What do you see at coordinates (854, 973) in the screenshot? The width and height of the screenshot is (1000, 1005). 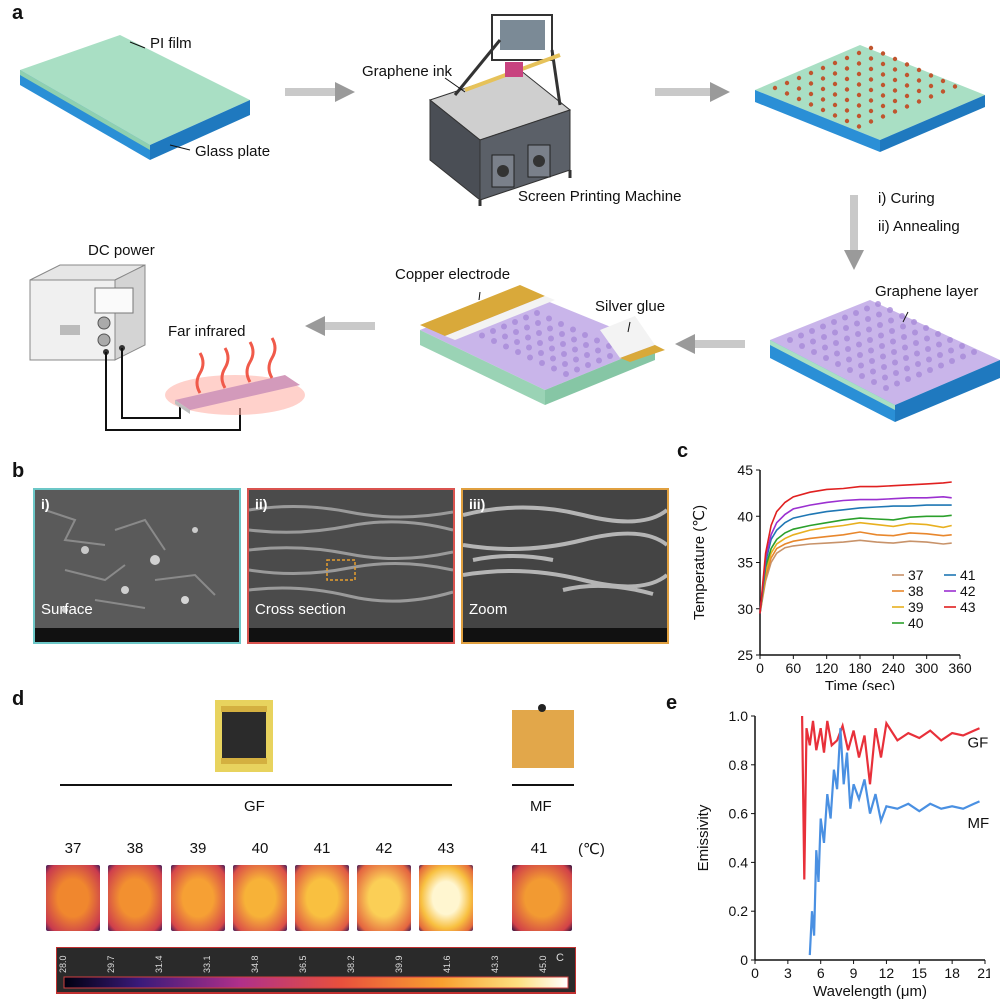 I see `x-tick-label: 9` at bounding box center [854, 973].